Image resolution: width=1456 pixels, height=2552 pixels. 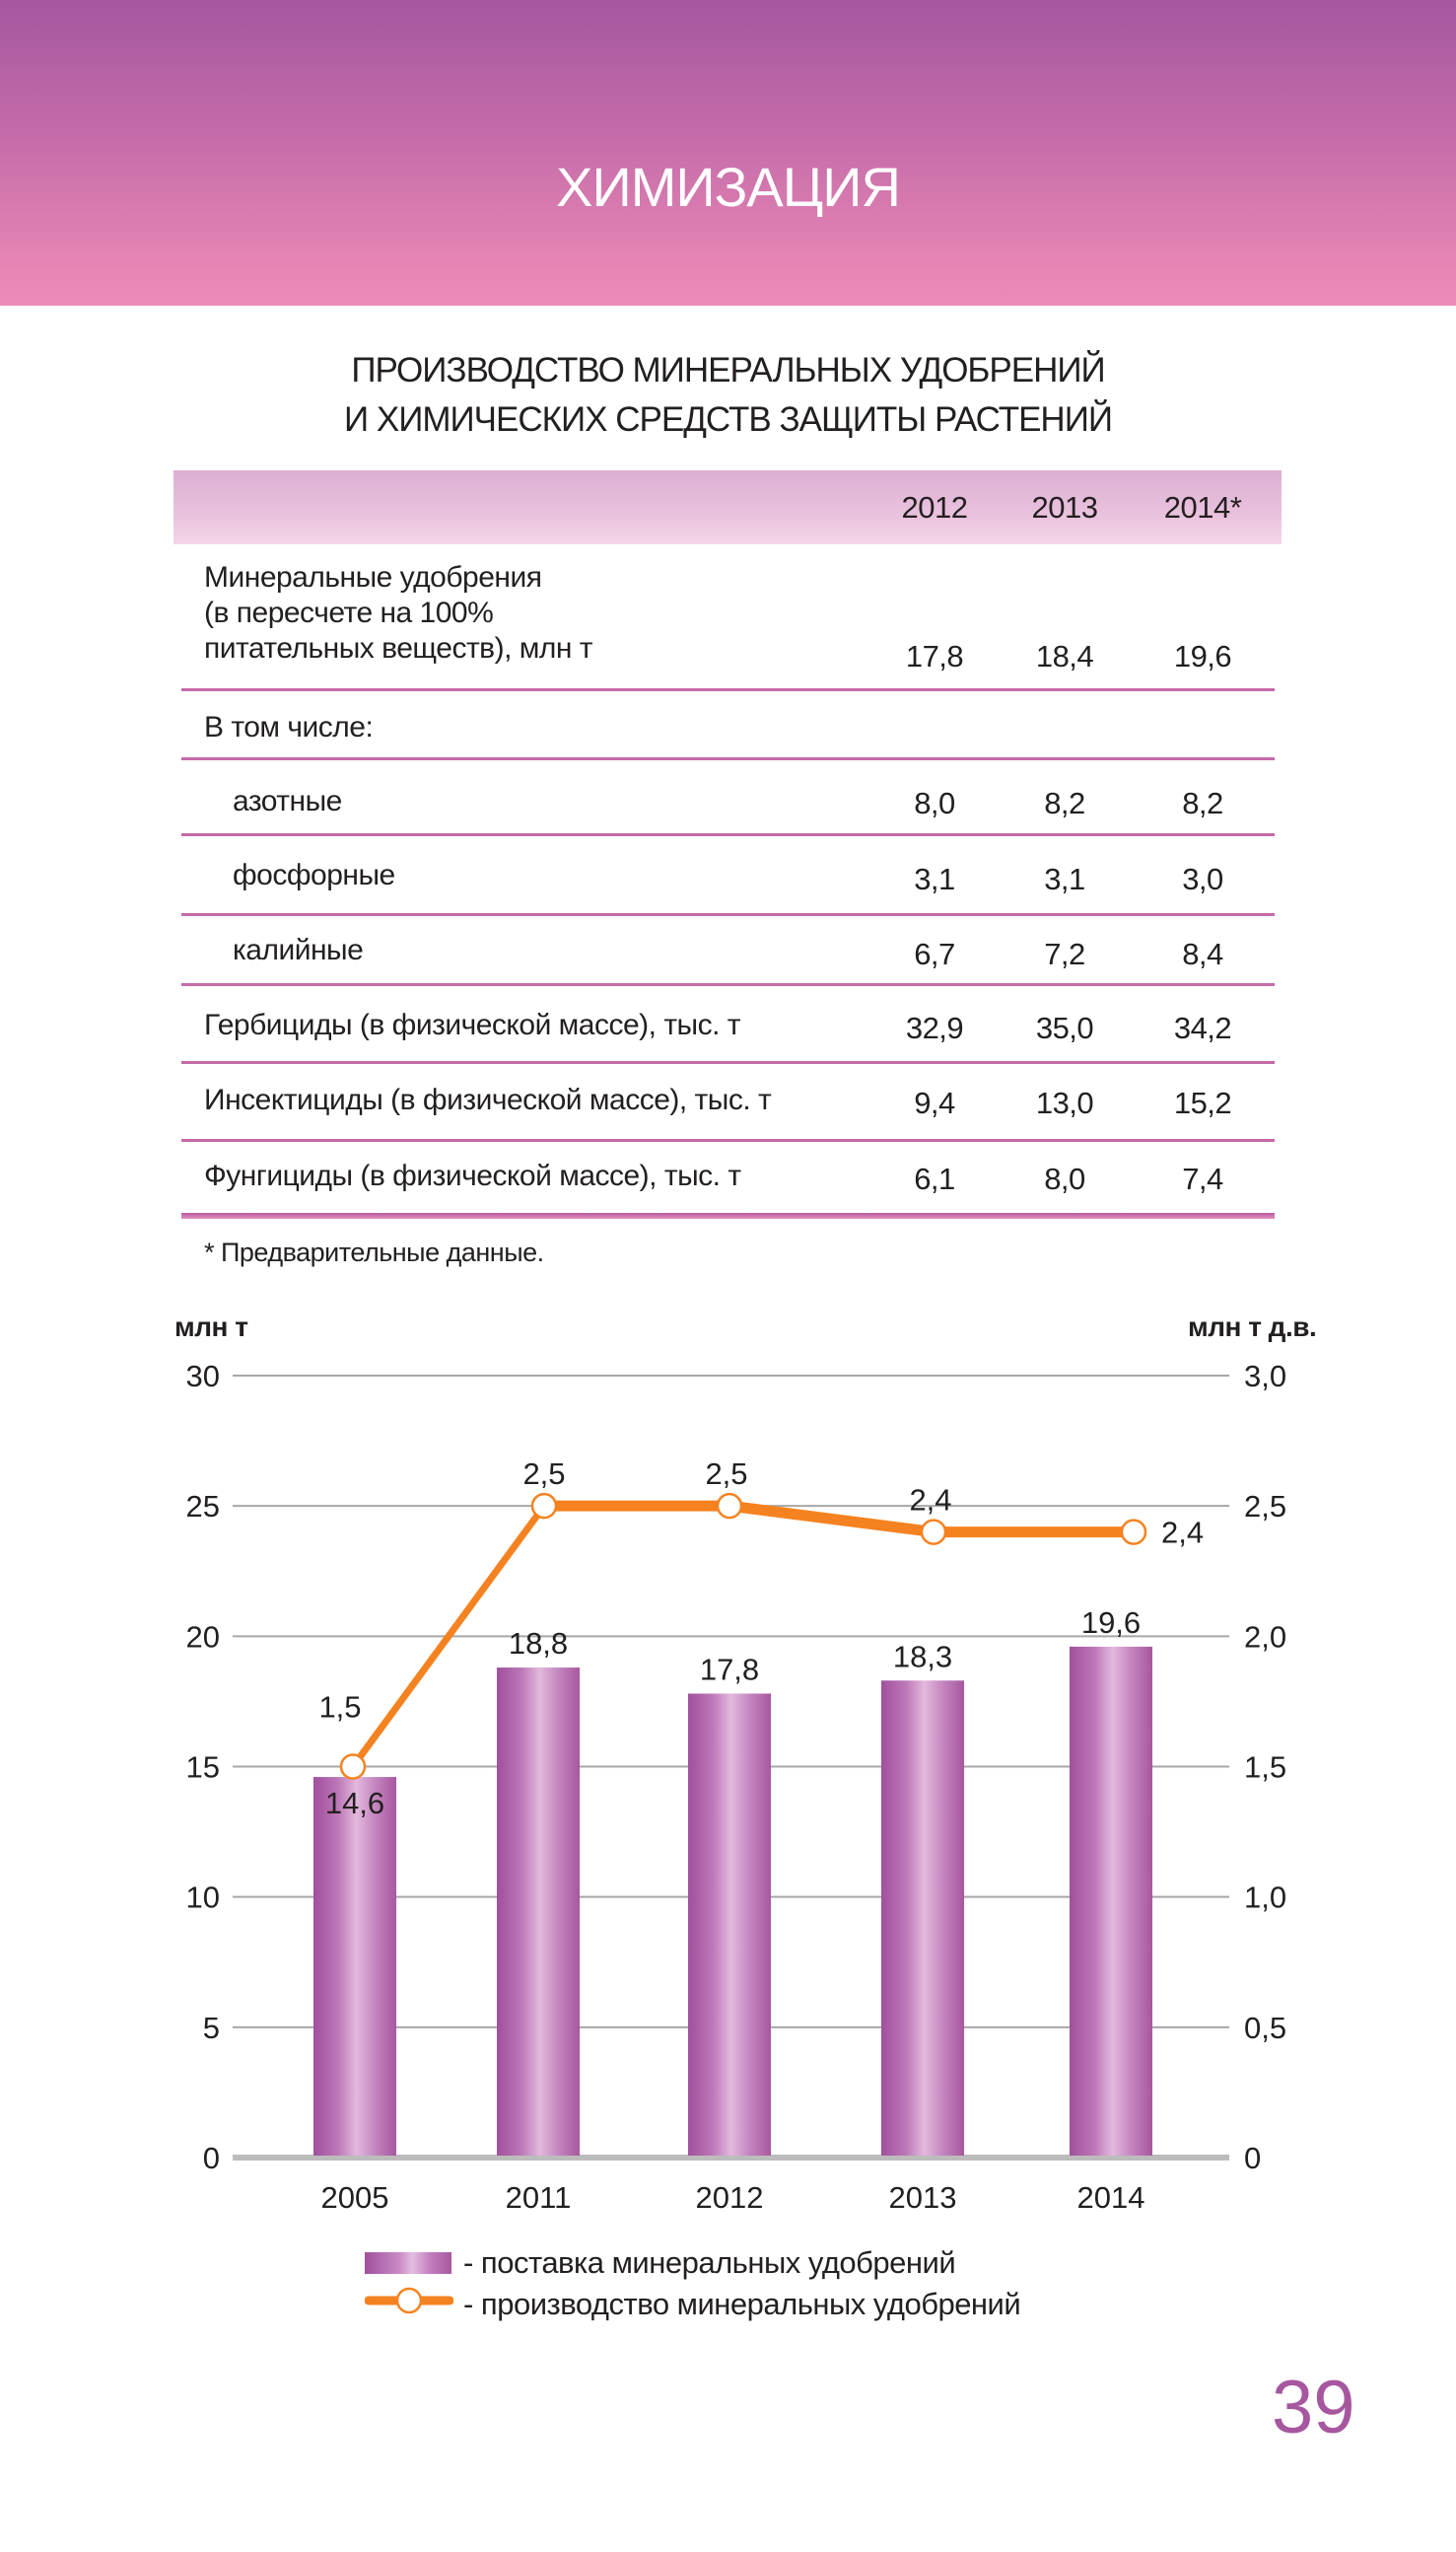 I want to click on x-axis-tick-label: 2014, so click(x=1111, y=2197).